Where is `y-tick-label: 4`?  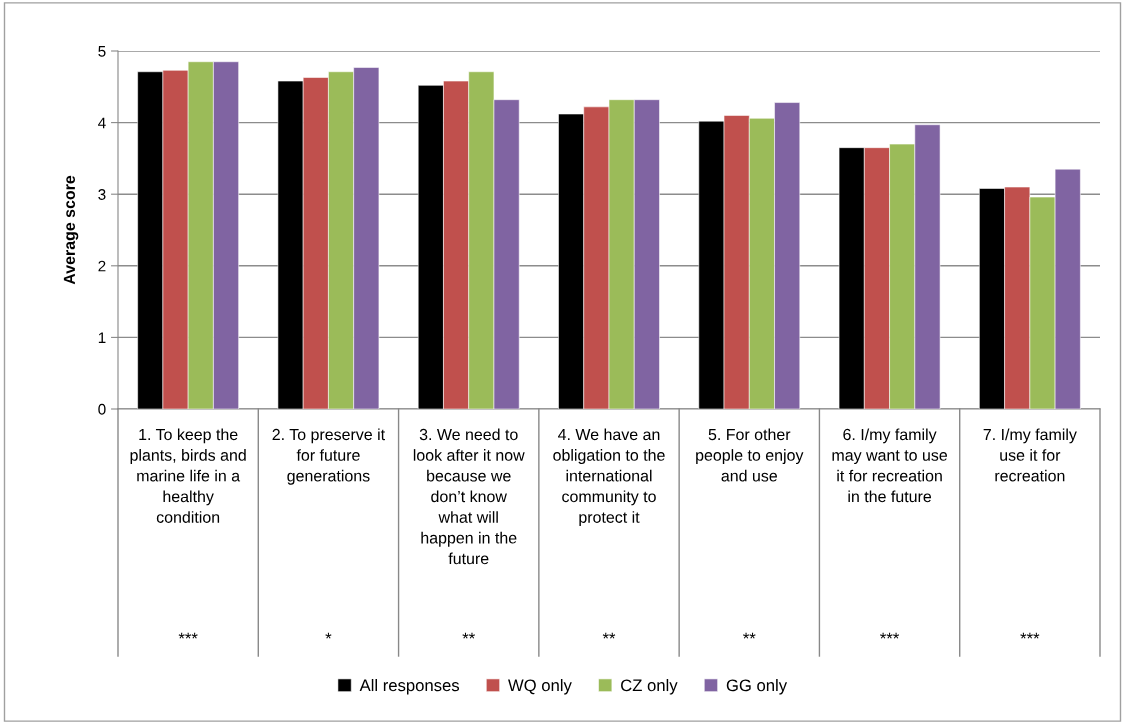
y-tick-label: 4 is located at coordinates (102, 123).